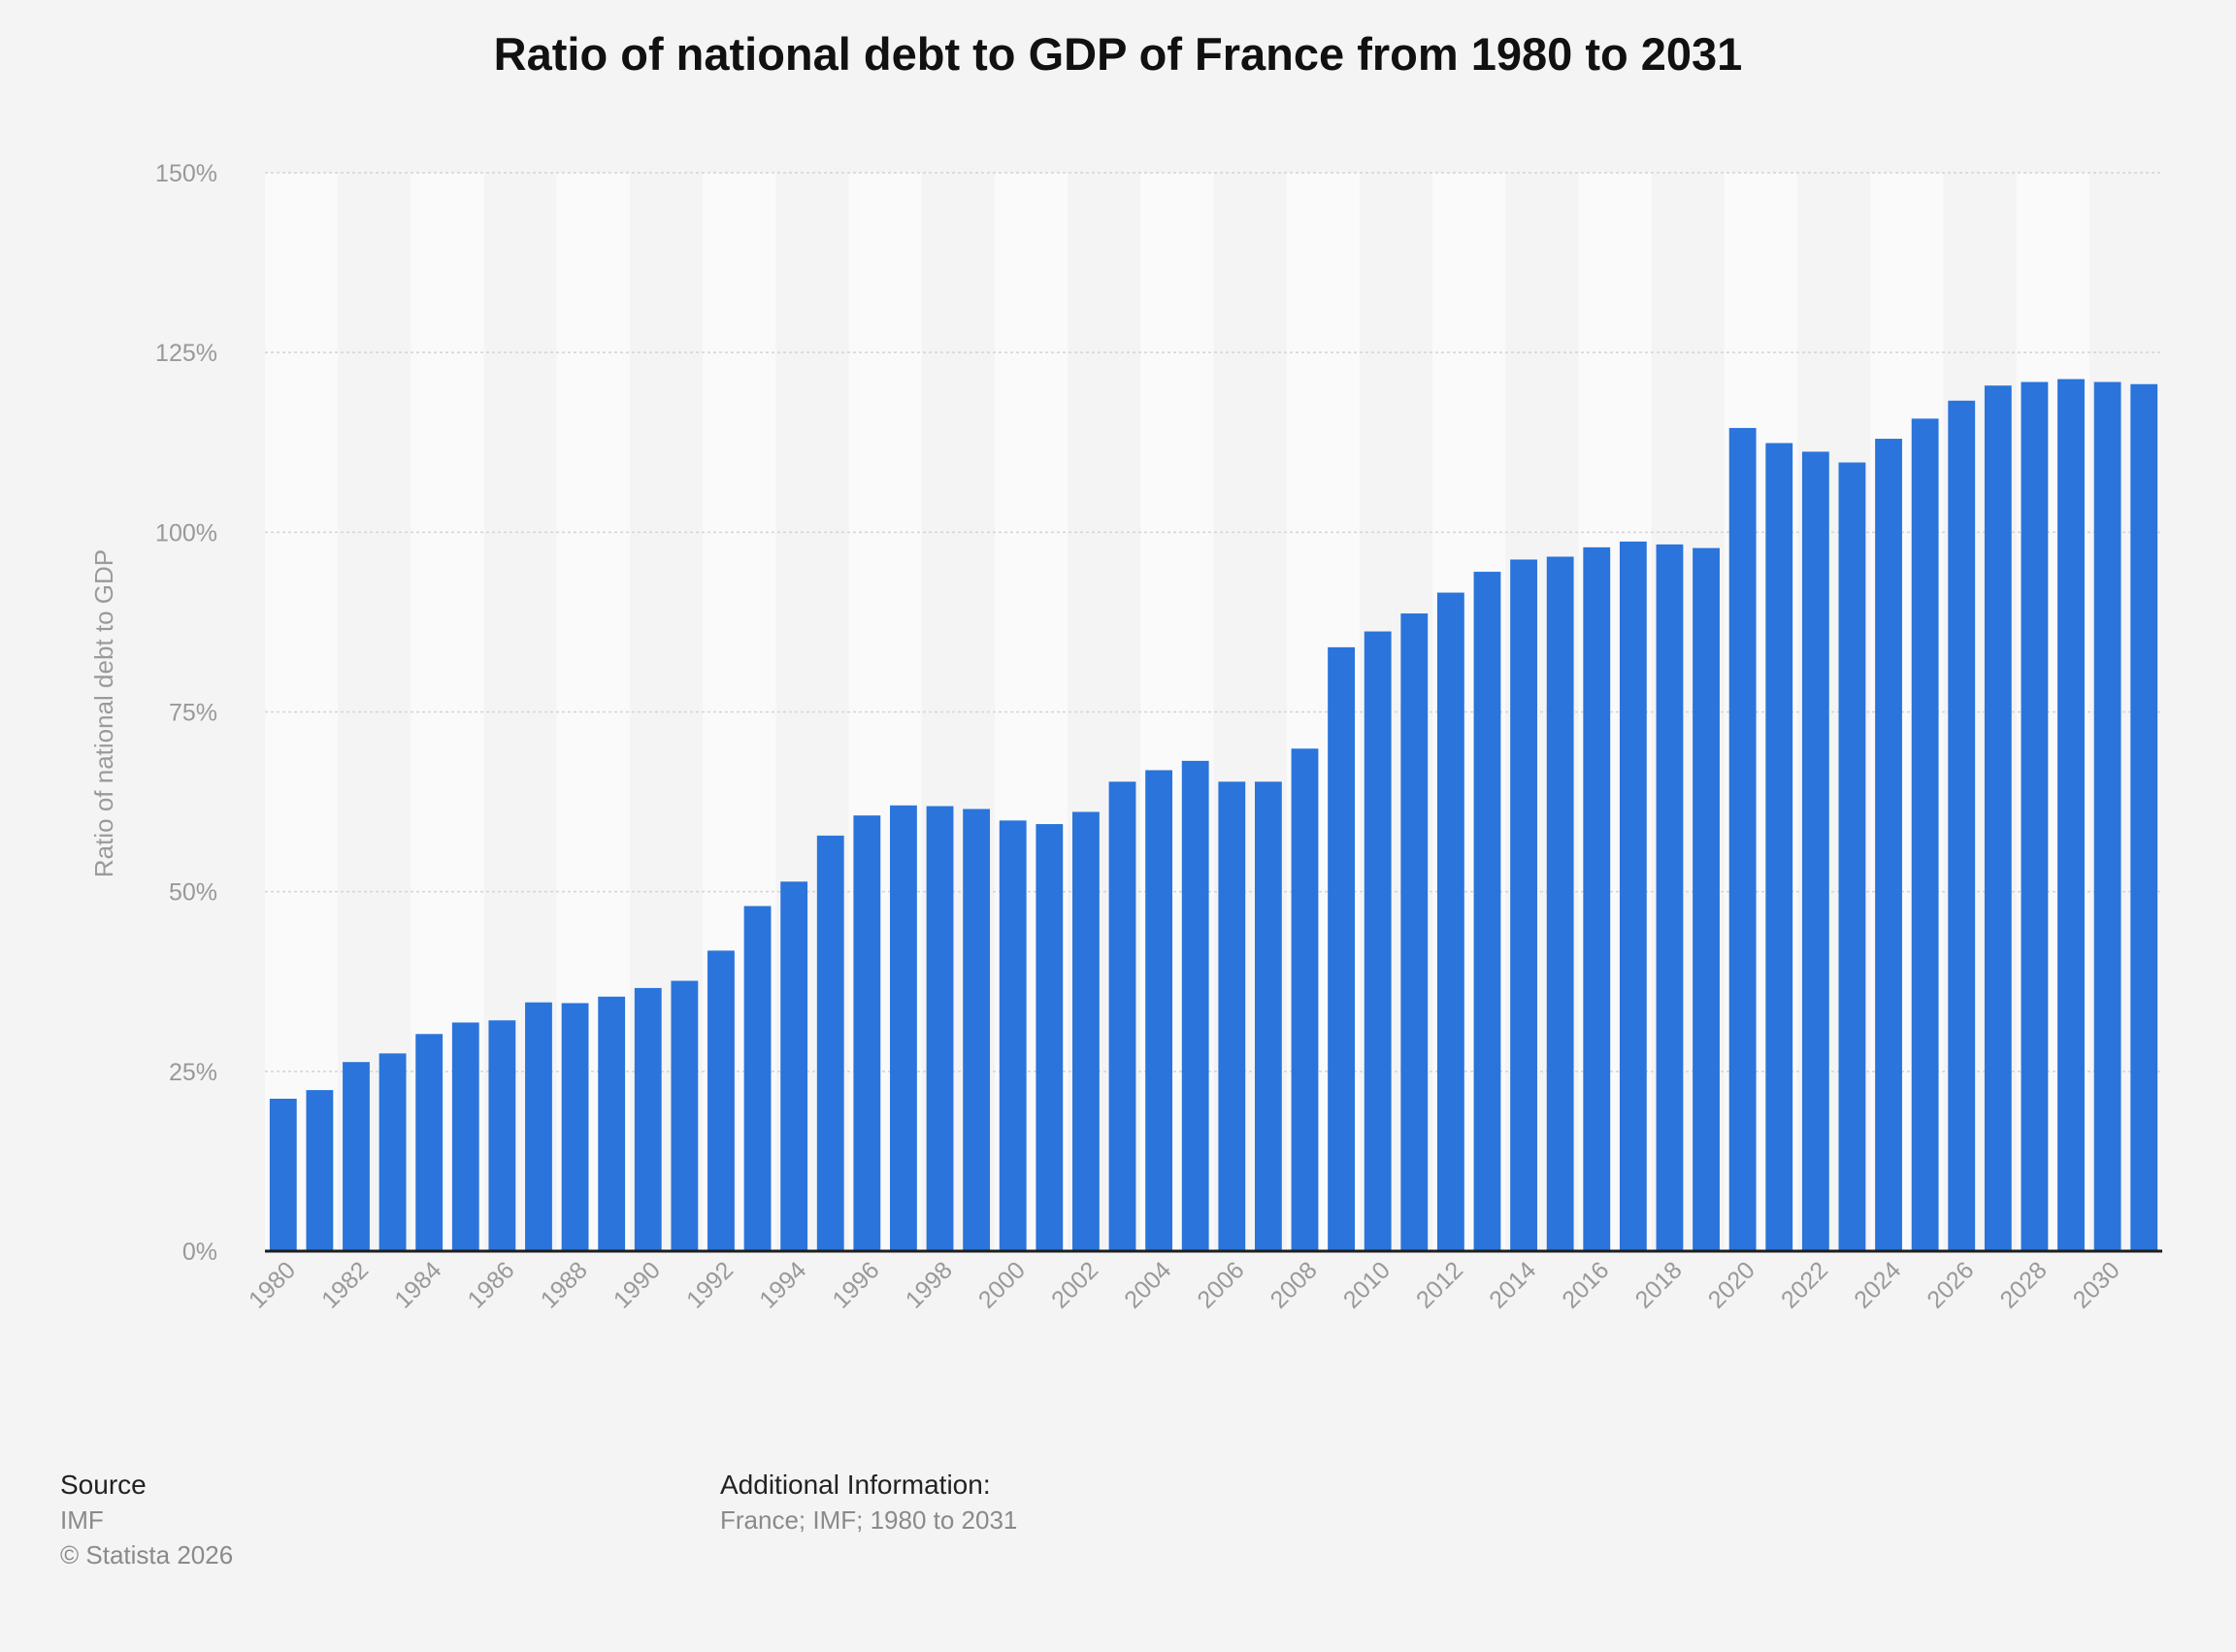 This screenshot has height=1652, width=2236. What do you see at coordinates (685, 1115) in the screenshot?
I see `bar-1991` at bounding box center [685, 1115].